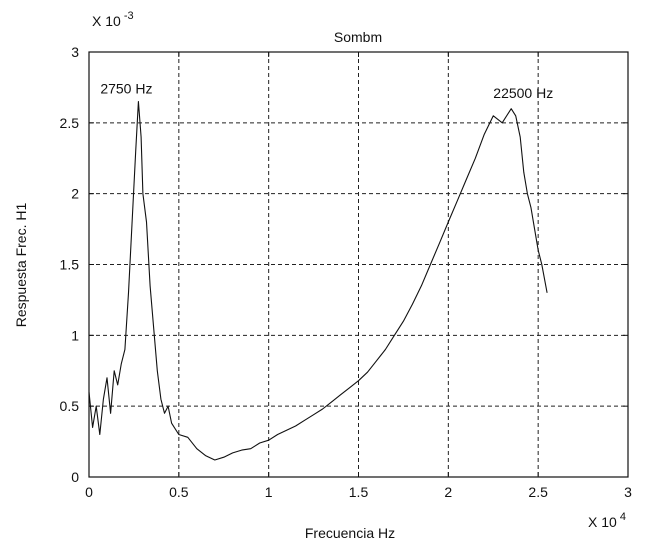 The width and height of the screenshot is (647, 544). Describe the element at coordinates (75, 52) in the screenshot. I see `y-tick-label: 3` at that location.